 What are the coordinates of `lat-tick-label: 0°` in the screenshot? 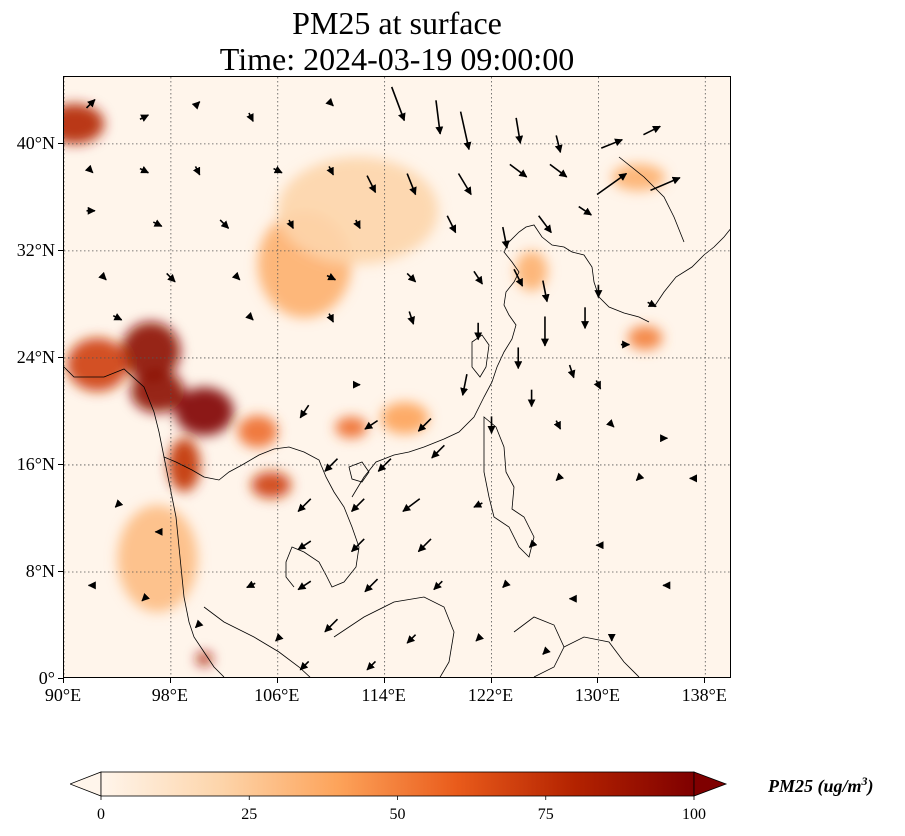 It's located at (46, 678).